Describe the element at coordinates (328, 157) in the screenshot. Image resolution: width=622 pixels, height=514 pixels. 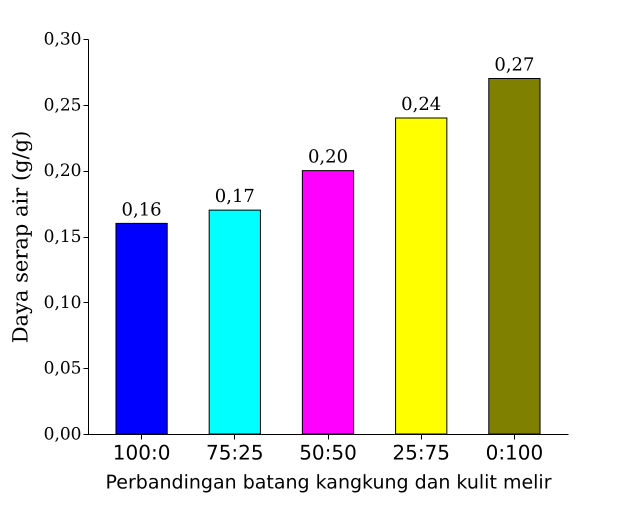
I see `data-label: 0,20` at that location.